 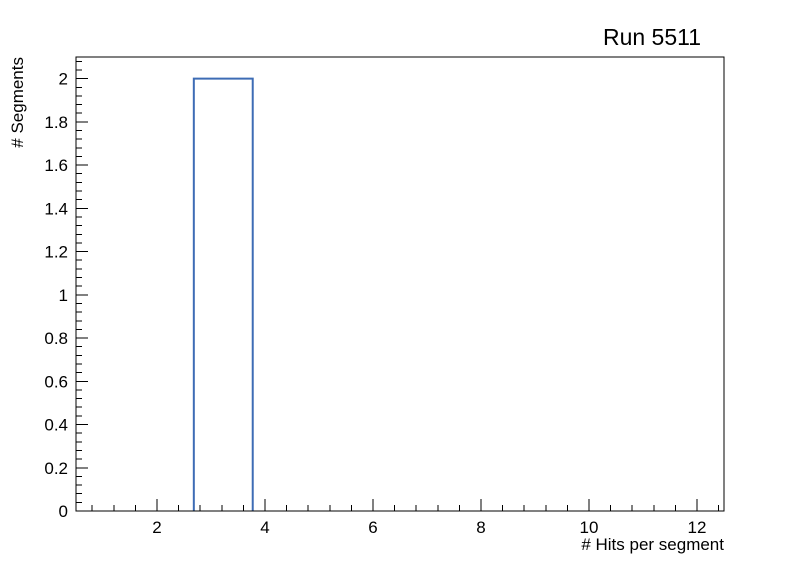 What do you see at coordinates (56, 252) in the screenshot?
I see `y-axis-tick-label: 1.2` at bounding box center [56, 252].